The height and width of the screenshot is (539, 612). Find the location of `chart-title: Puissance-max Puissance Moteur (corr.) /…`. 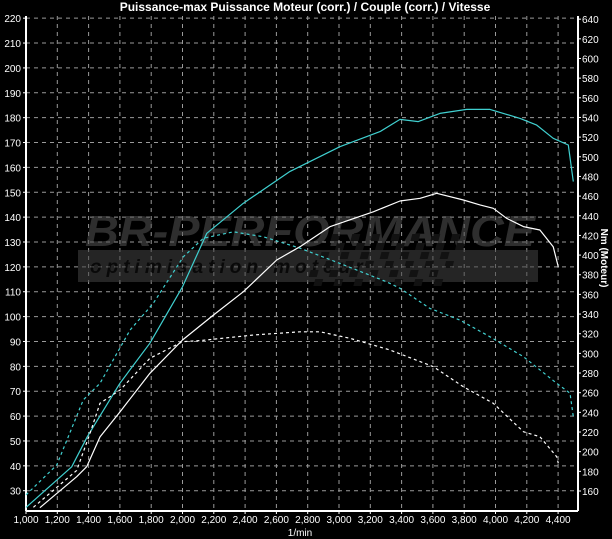

chart-title: Puissance-max Puissance Moteur (corr.) /… is located at coordinates (305, 7).